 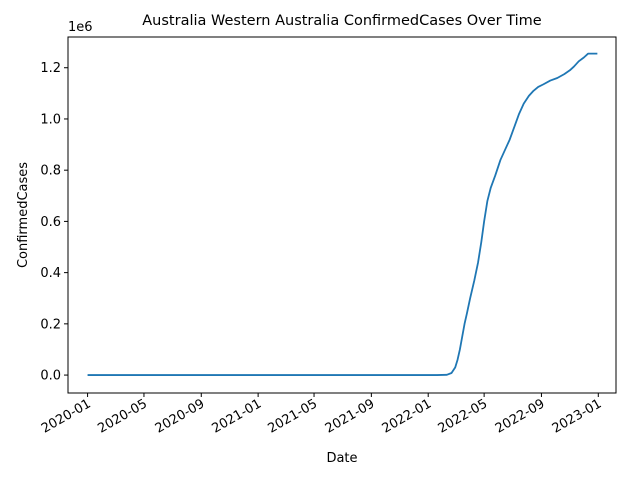 I want to click on x-tick-label: 2022-09, so click(x=520, y=416).